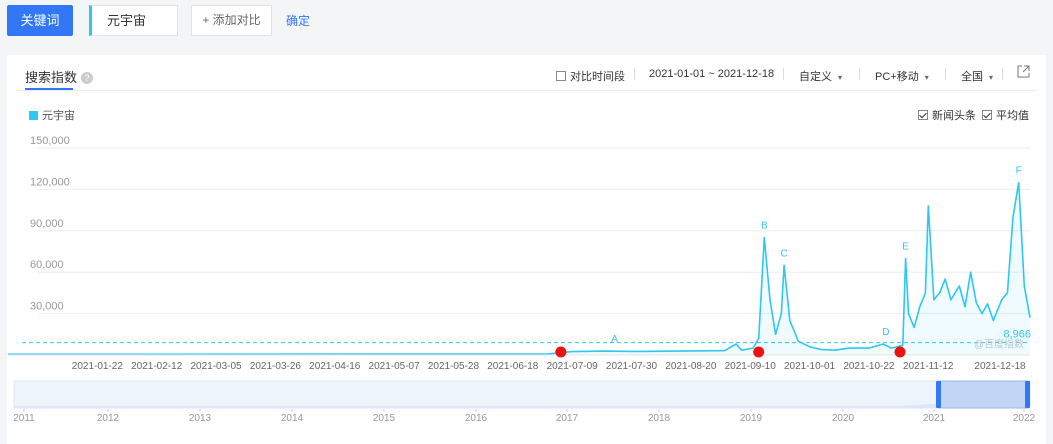  What do you see at coordinates (298, 21) in the screenshot?
I see `confirm-button: 确定` at bounding box center [298, 21].